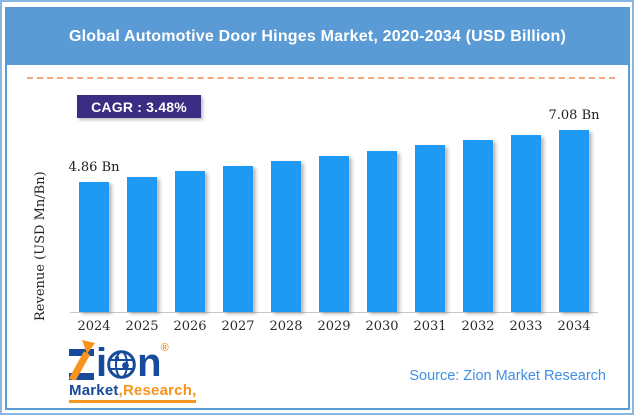 The image size is (634, 415). I want to click on bar-2026, so click(190, 241).